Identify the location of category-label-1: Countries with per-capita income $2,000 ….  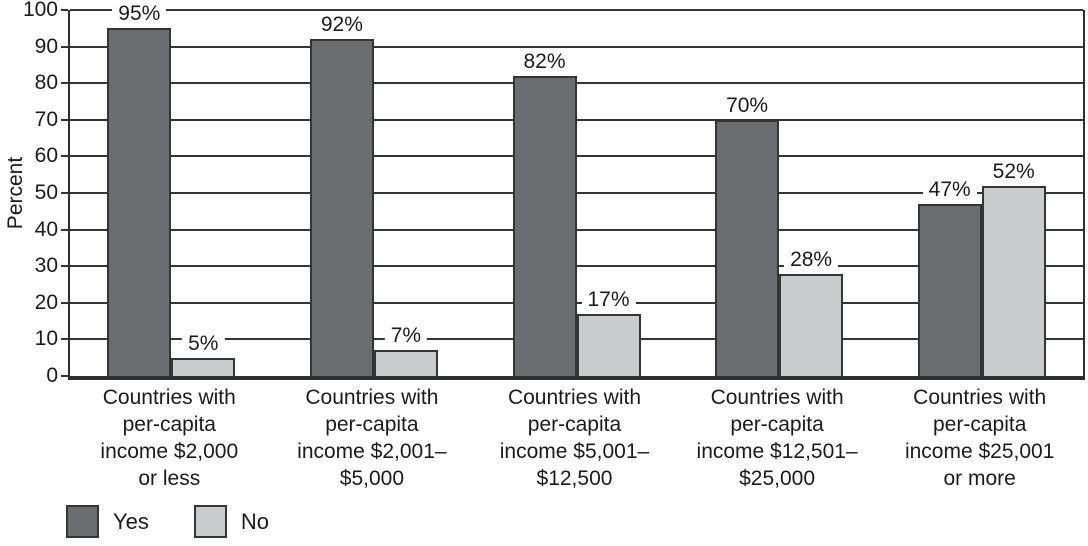
(169, 438).